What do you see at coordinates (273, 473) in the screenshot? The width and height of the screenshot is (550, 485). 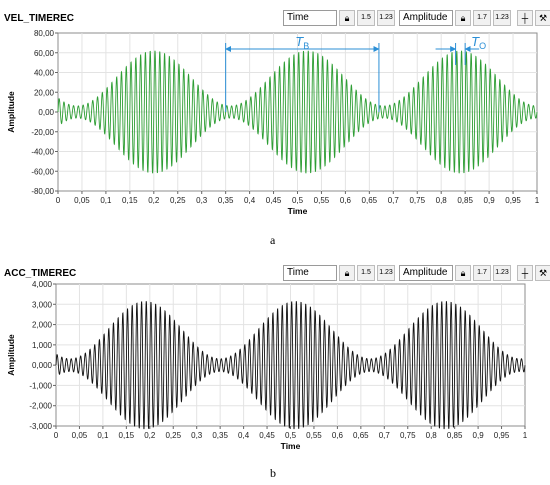 I see `figure-caption-b: b` at bounding box center [273, 473].